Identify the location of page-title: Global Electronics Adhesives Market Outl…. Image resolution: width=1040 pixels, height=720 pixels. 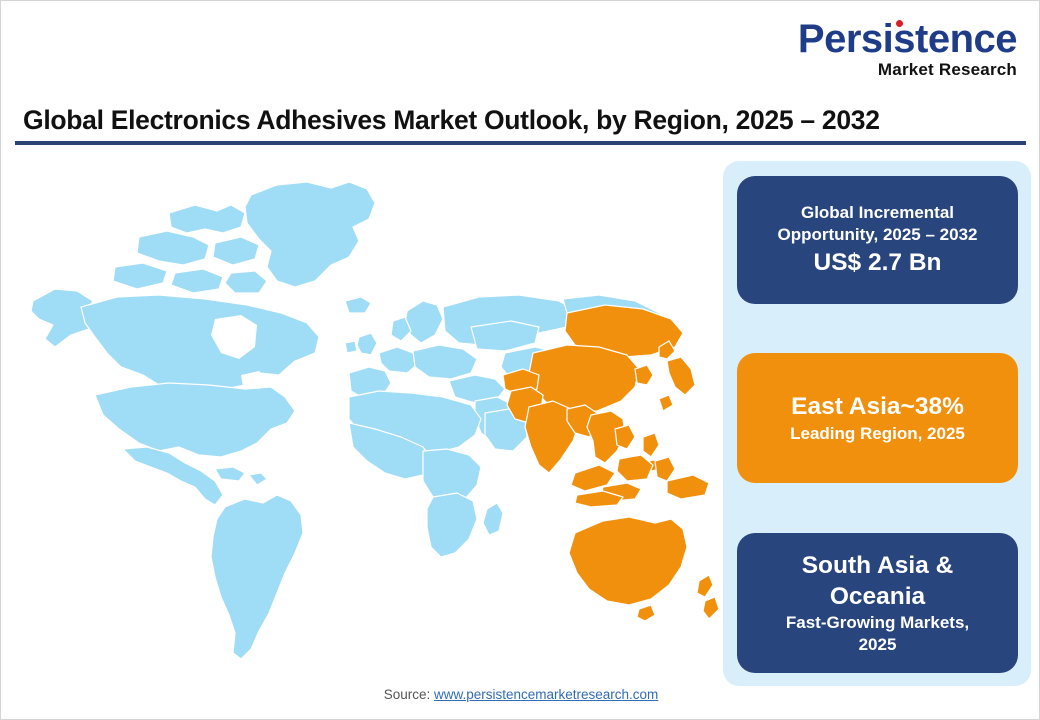
(451, 120).